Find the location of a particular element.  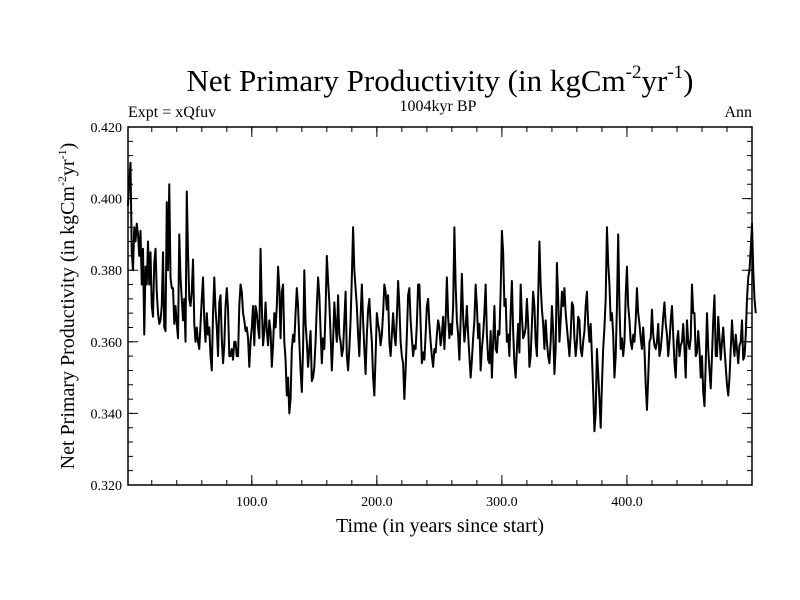

experiment-label: Expt = xQfuv is located at coordinates (172, 112).